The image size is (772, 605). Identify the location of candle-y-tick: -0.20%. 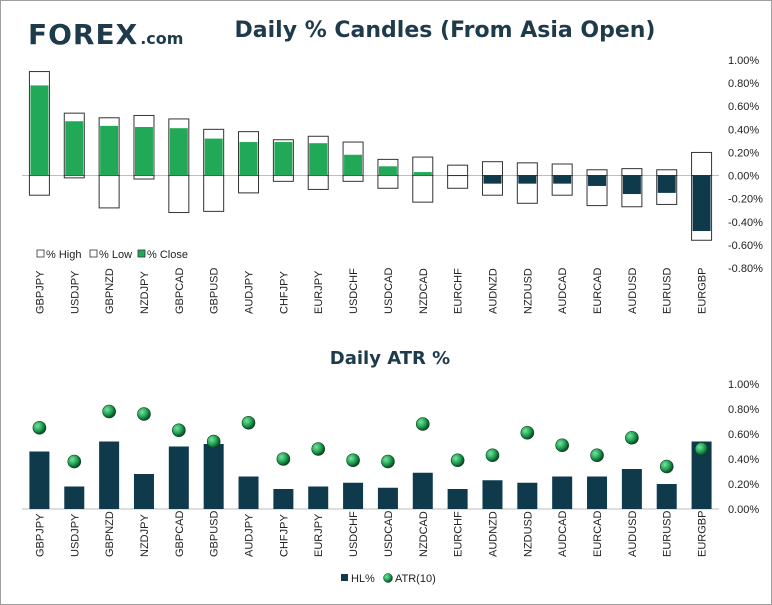
(745, 200).